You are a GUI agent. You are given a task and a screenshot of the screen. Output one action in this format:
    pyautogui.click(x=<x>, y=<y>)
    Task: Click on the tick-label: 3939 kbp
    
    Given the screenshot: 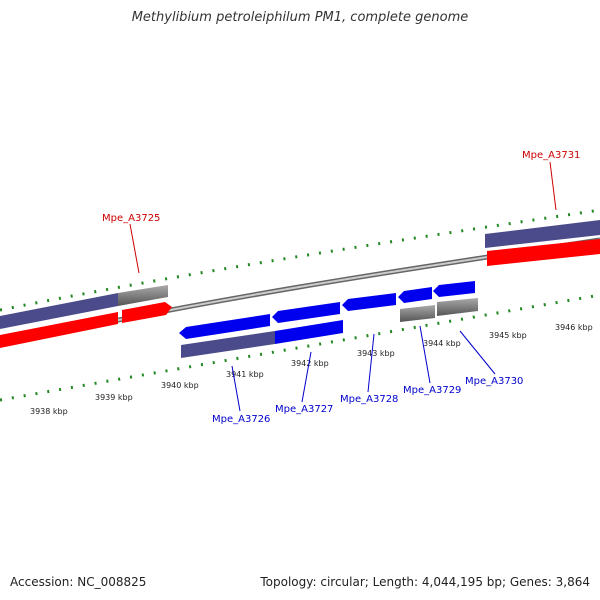 What is the action you would take?
    pyautogui.click(x=114, y=397)
    